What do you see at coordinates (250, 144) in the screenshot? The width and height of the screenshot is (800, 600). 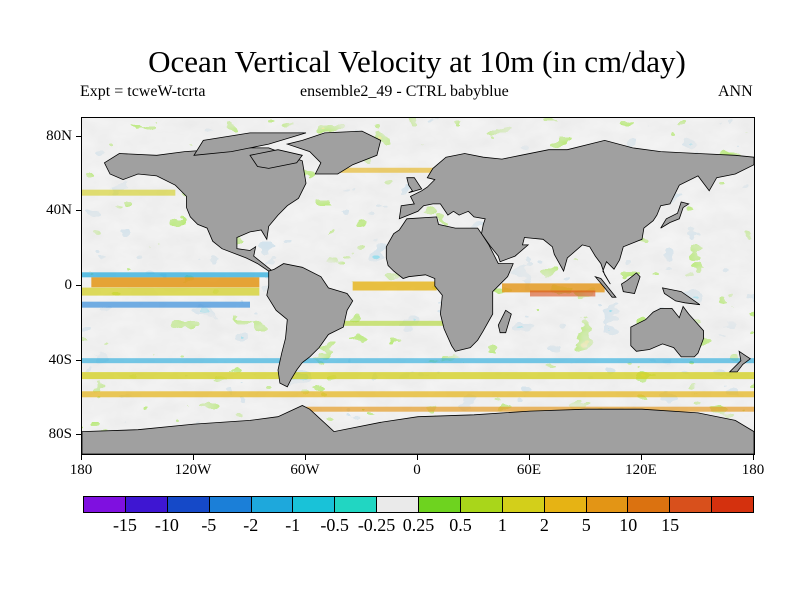 I see `landmass-arctic-islands` at bounding box center [250, 144].